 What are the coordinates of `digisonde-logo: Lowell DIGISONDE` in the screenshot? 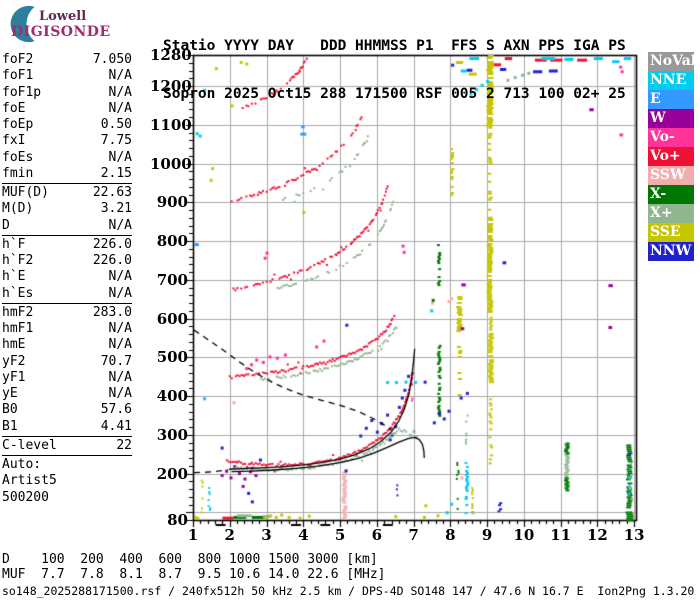 It's located at (62, 24).